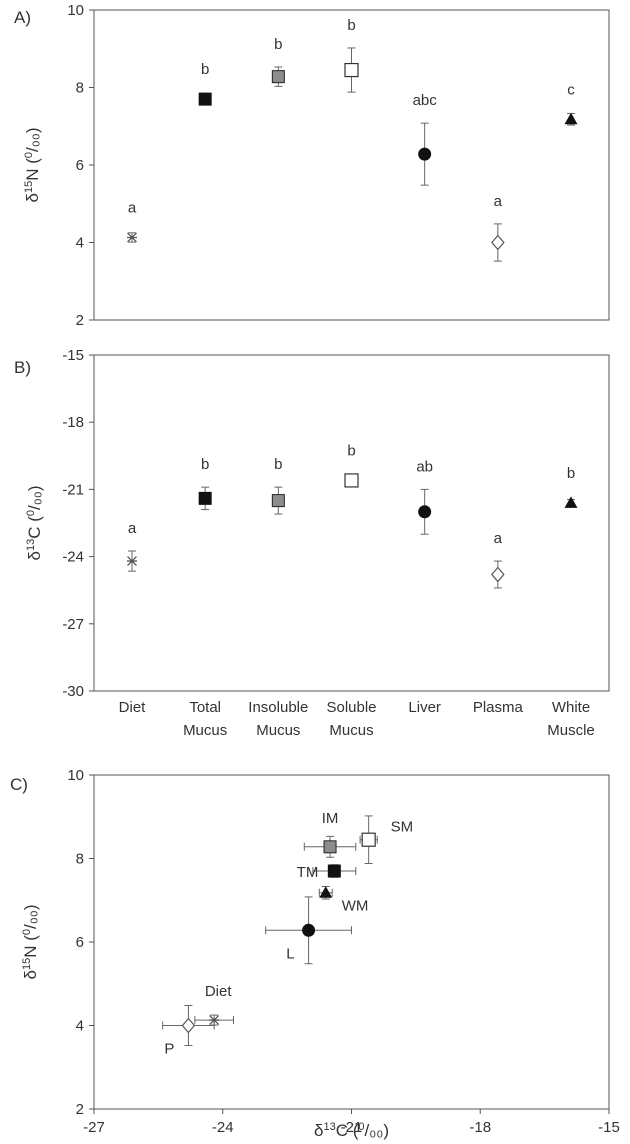 The width and height of the screenshot is (630, 1144). What do you see at coordinates (571, 719) in the screenshot?
I see `category-label: White Muscle` at bounding box center [571, 719].